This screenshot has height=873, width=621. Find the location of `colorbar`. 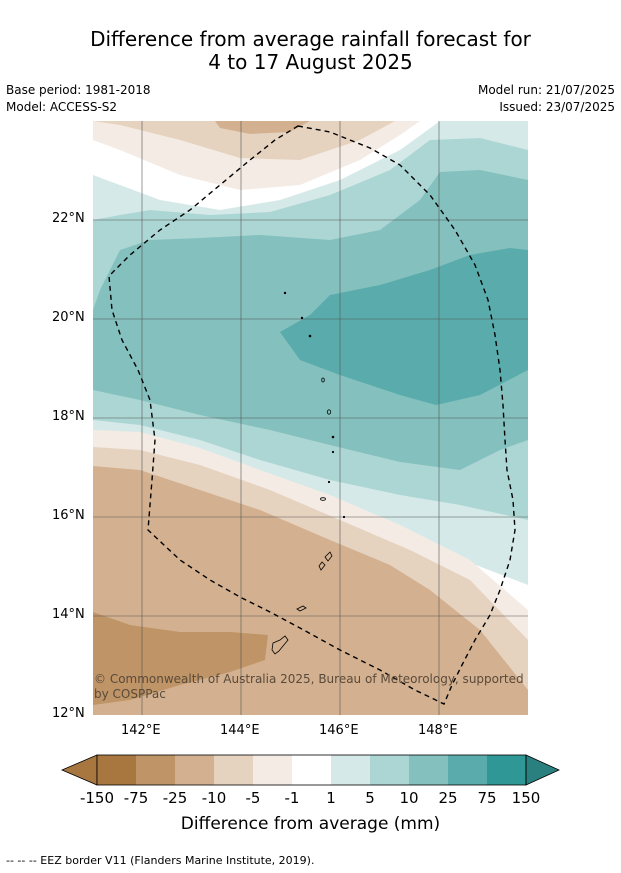

colorbar is located at coordinates (310, 770).